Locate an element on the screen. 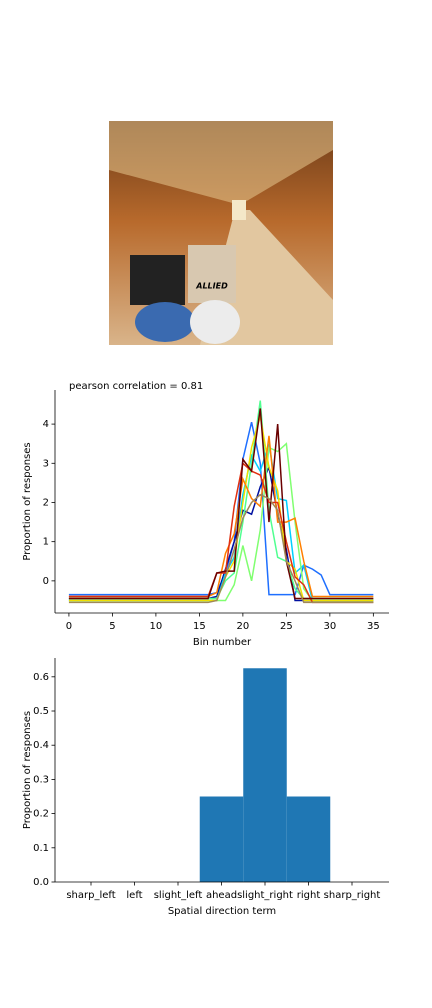 The width and height of the screenshot is (432, 1008). y-tick-label: 0 is located at coordinates (46, 581).